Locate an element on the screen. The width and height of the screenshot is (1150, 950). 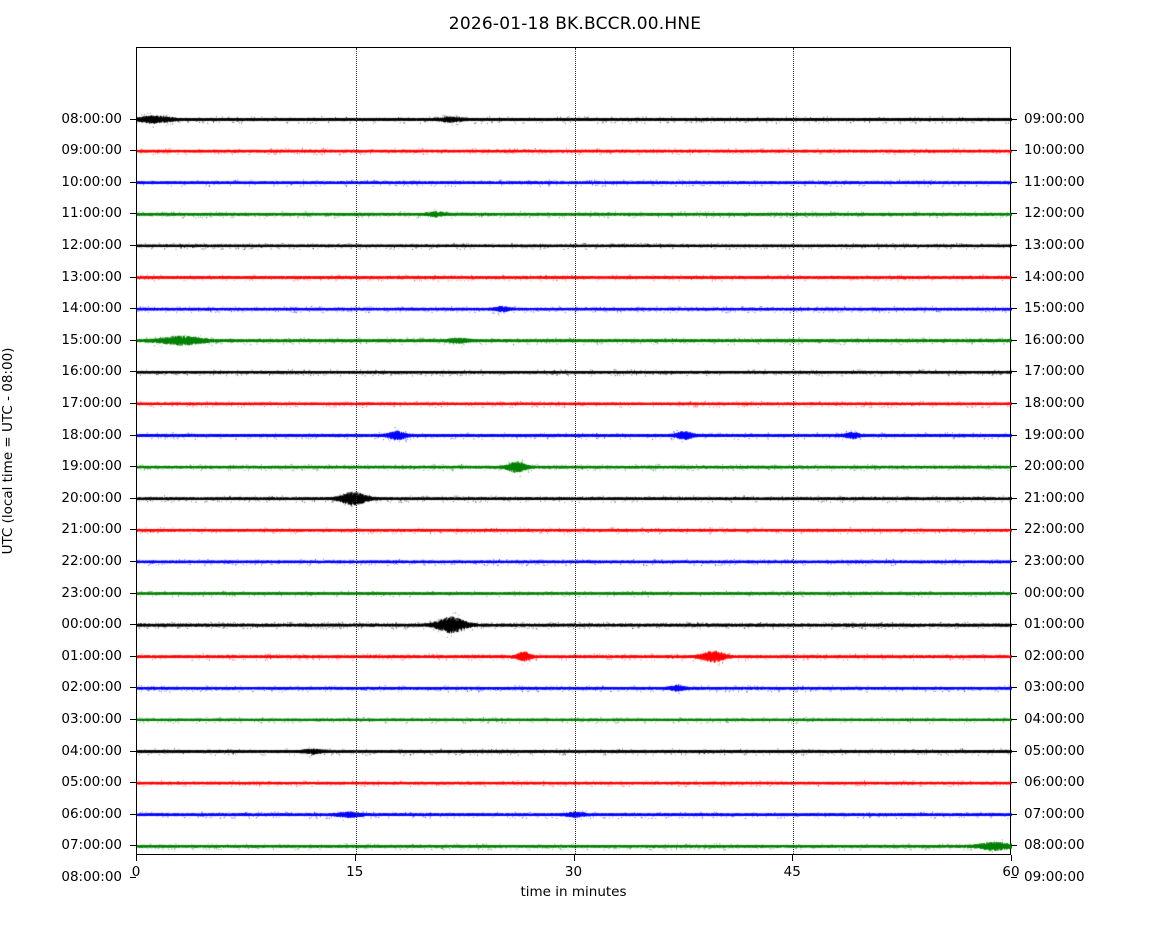
y-tick-label-right-15: 00:00:00 is located at coordinates (1054, 592).